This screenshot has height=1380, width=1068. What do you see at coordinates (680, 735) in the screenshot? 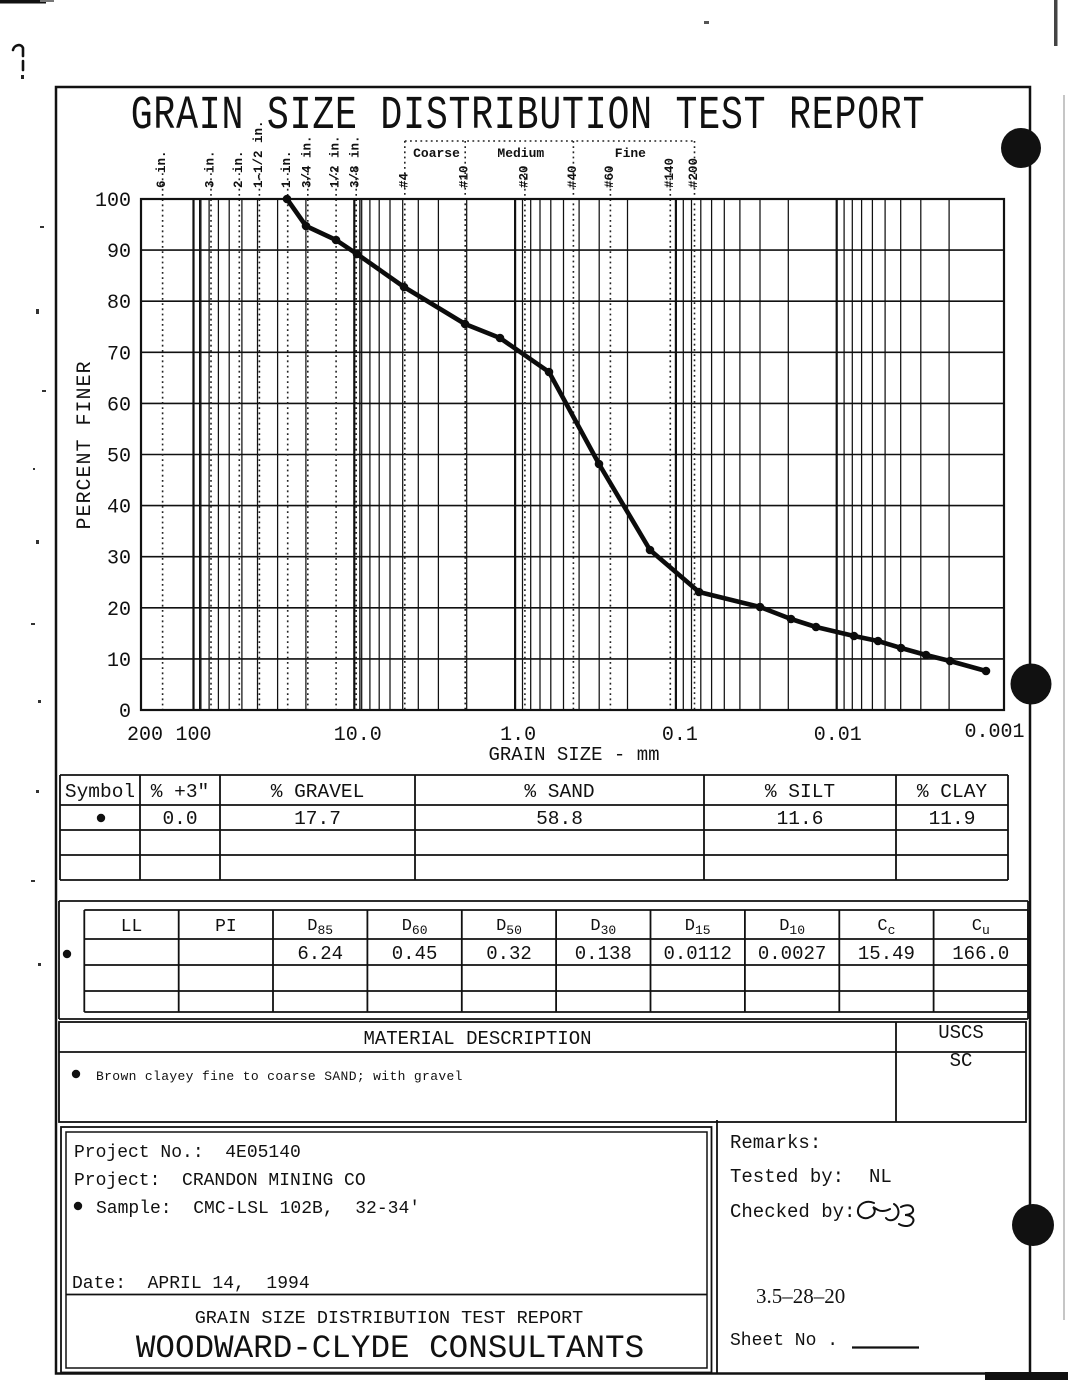
I see `svg-text: 0.1` at bounding box center [680, 735].